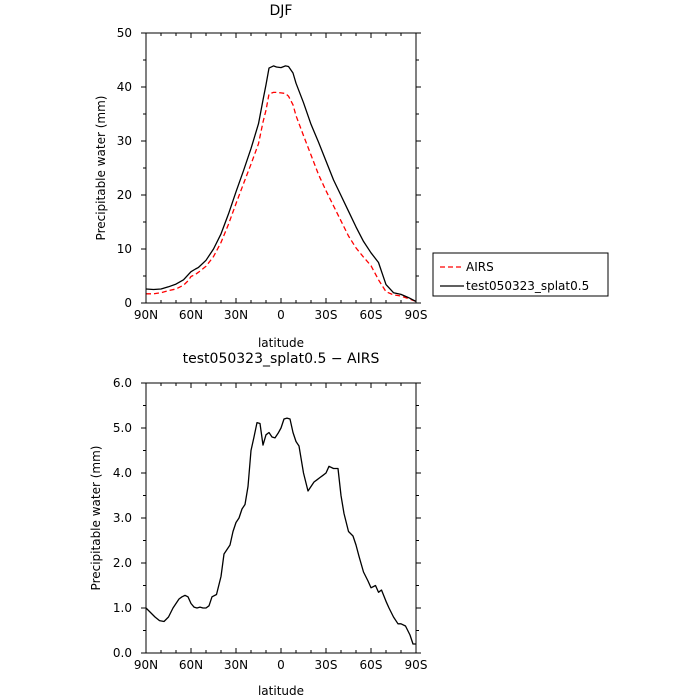 The image size is (700, 700). I want to click on y-tick-label: 40, so click(124, 87).